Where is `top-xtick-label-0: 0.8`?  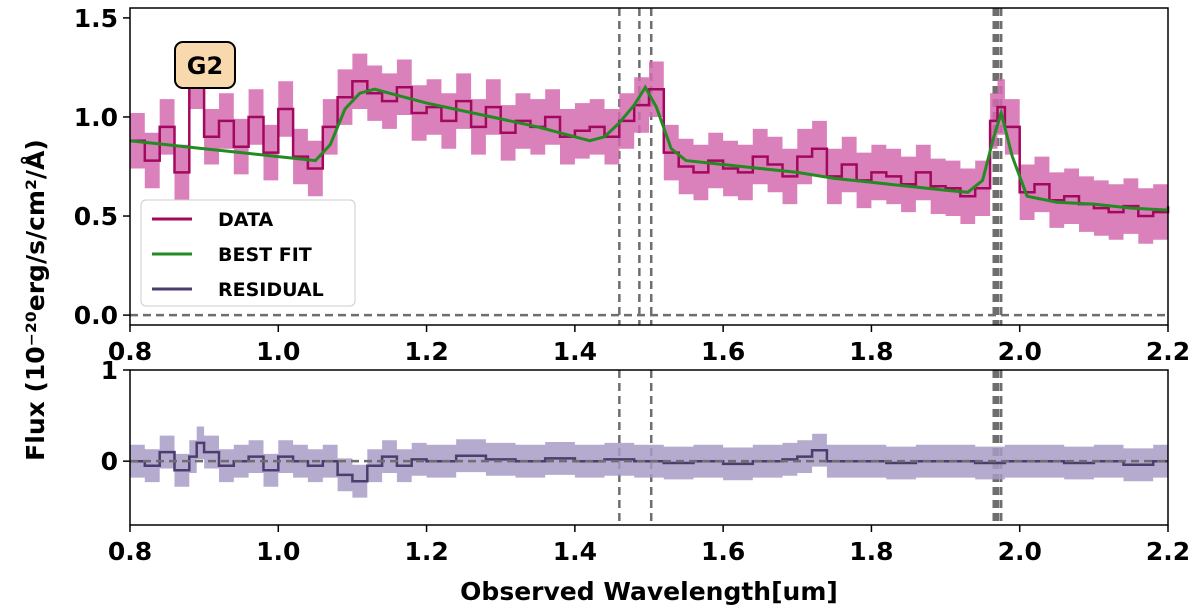
top-xtick-label-0: 0.8 is located at coordinates (130, 351).